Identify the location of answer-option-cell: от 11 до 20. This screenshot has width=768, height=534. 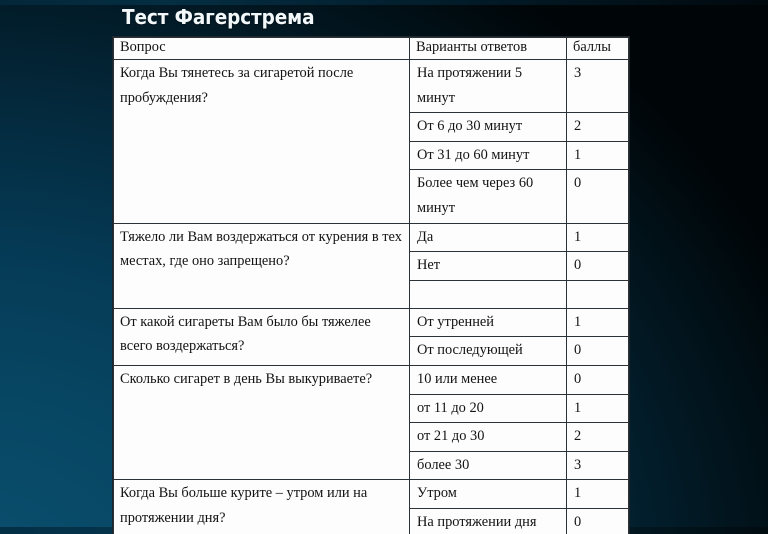
(488, 408).